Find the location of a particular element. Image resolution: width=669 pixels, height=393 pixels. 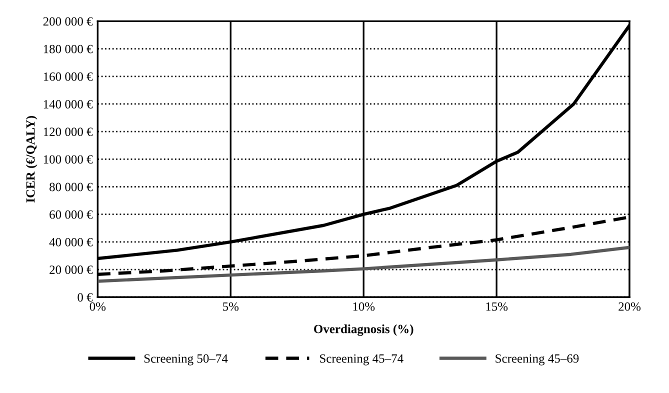

y-tick-label: 120 000 € is located at coordinates (68, 132).